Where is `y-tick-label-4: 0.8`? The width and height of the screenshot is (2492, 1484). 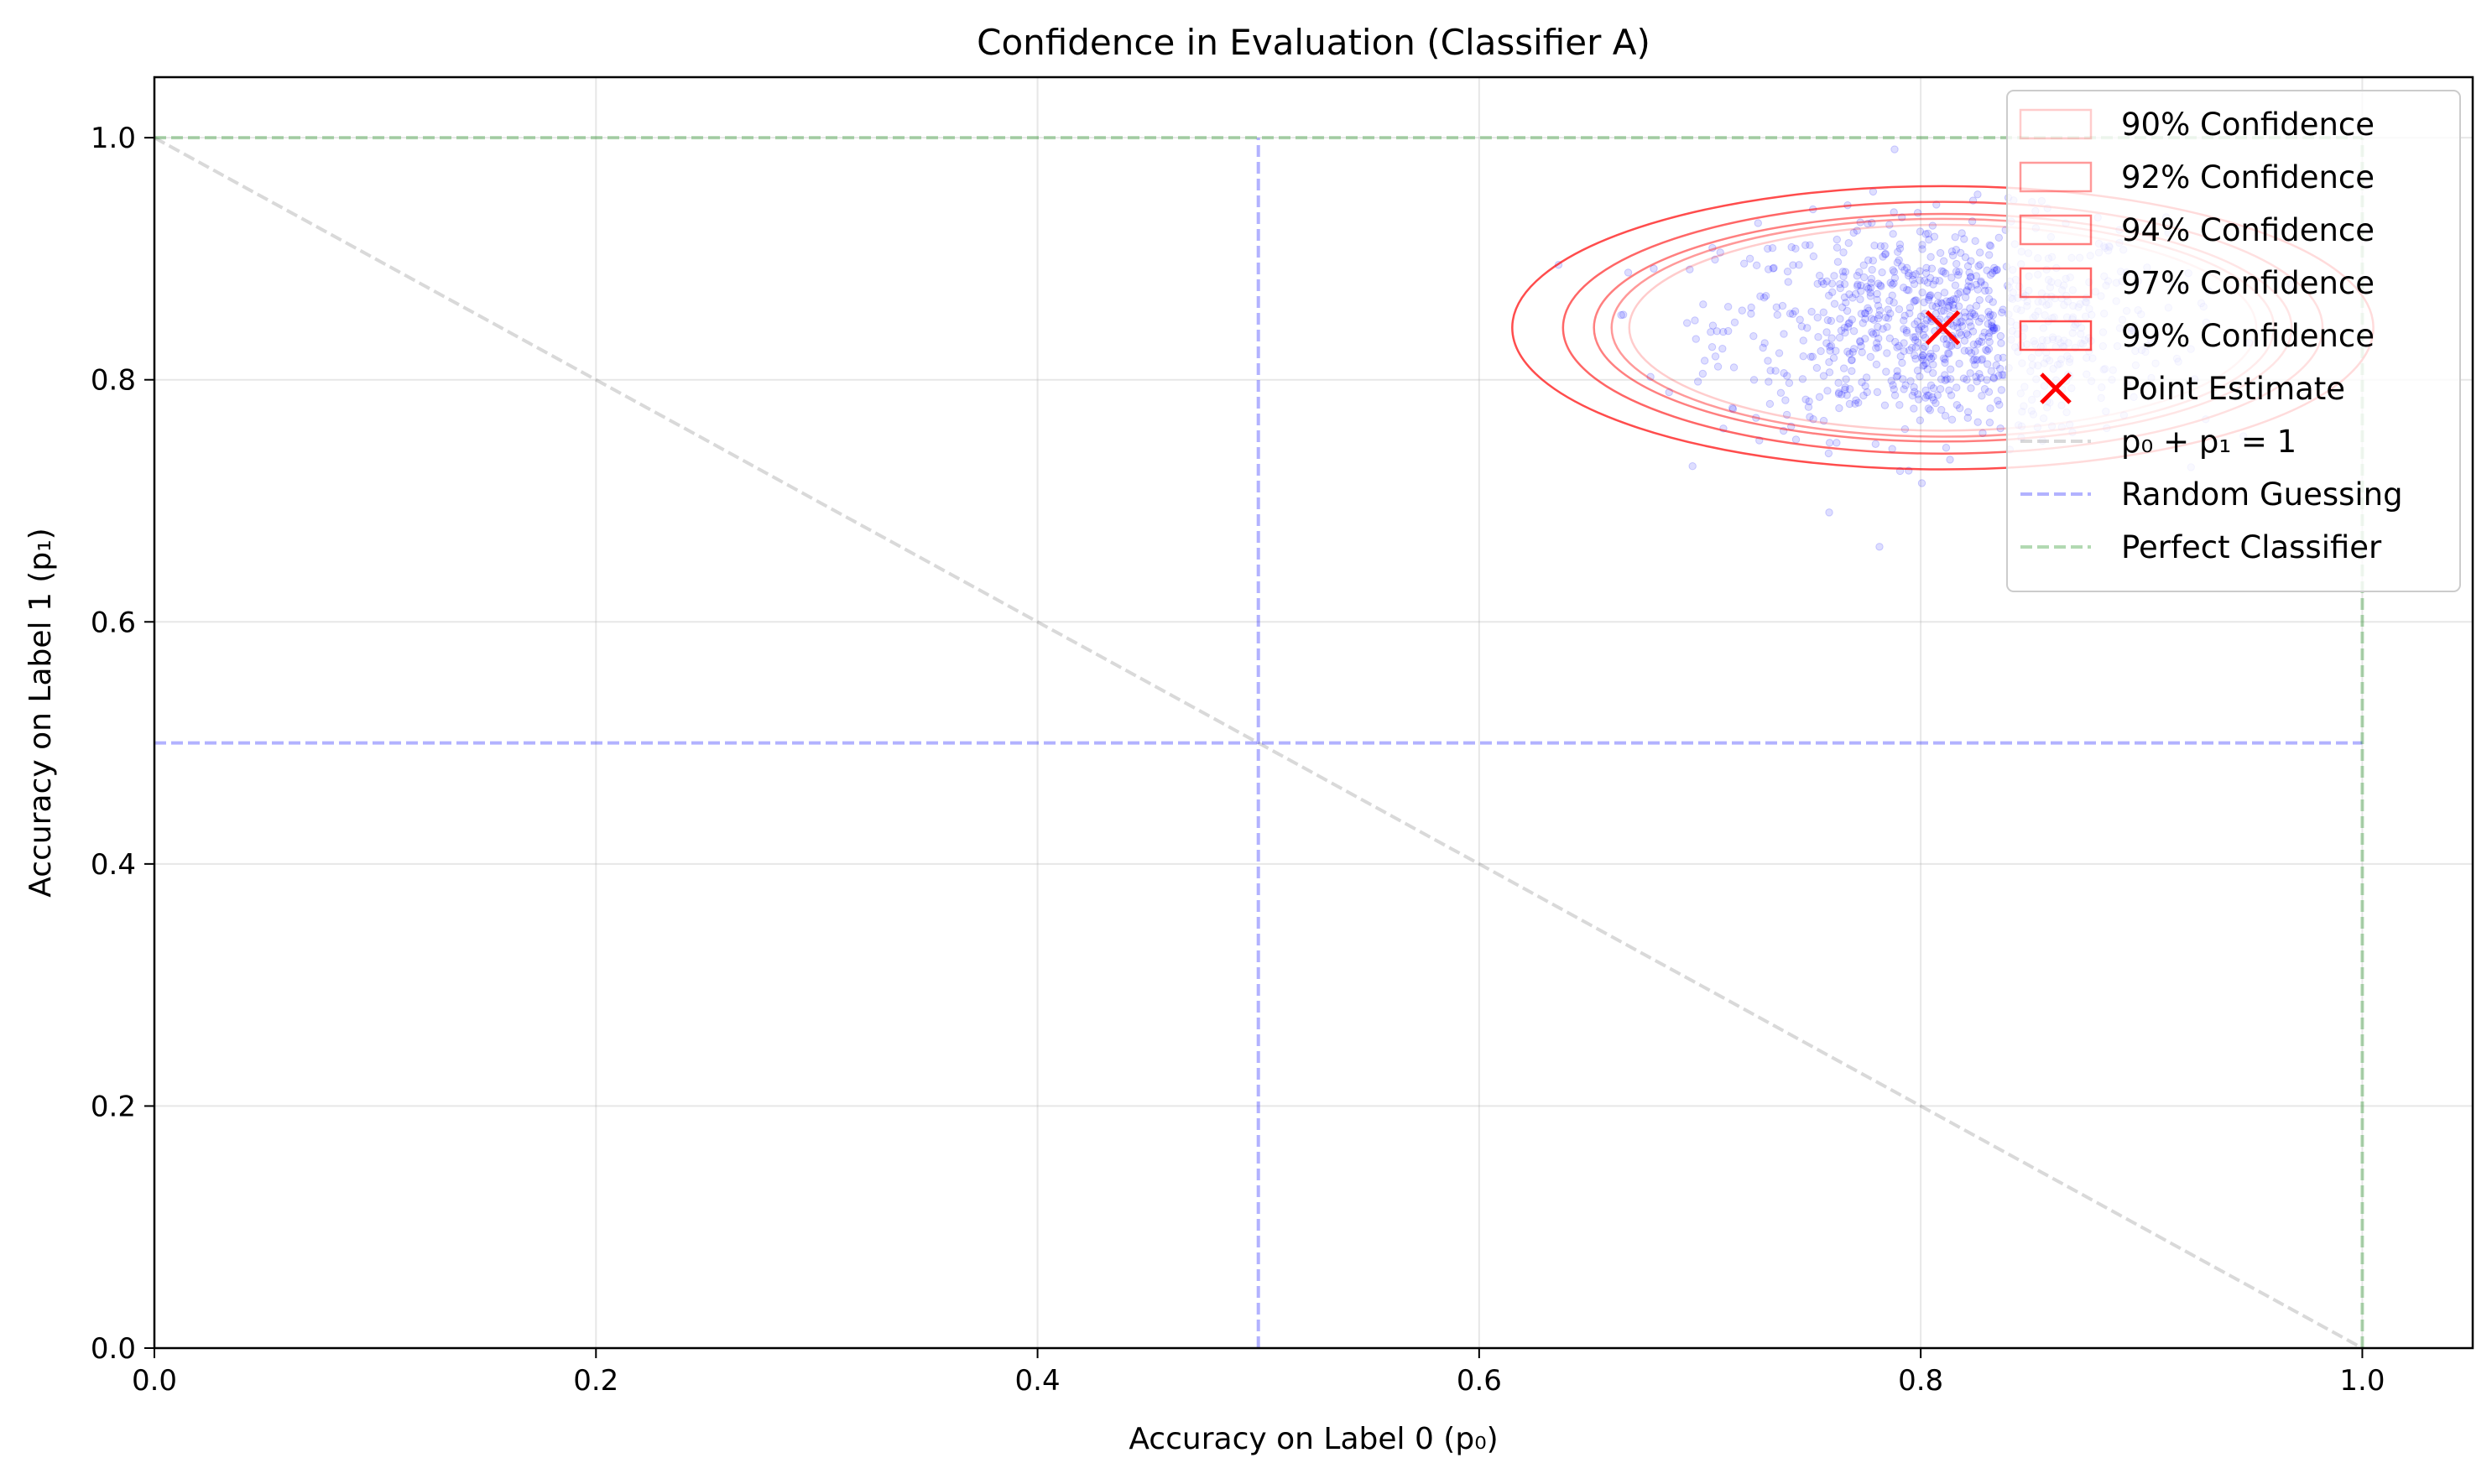 y-tick-label-4: 0.8 is located at coordinates (114, 381).